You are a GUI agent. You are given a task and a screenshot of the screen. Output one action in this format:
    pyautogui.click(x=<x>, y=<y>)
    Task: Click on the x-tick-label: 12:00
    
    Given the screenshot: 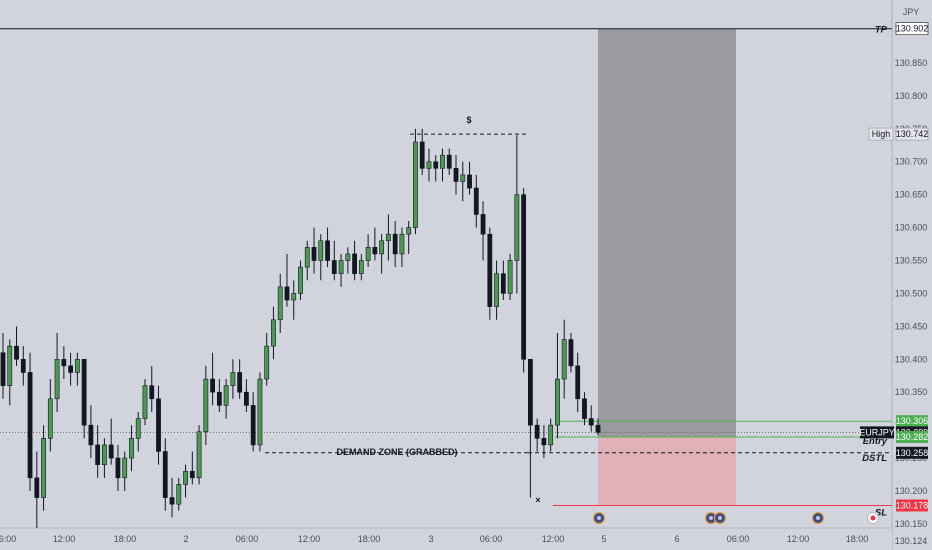 What is the action you would take?
    pyautogui.click(x=64, y=539)
    